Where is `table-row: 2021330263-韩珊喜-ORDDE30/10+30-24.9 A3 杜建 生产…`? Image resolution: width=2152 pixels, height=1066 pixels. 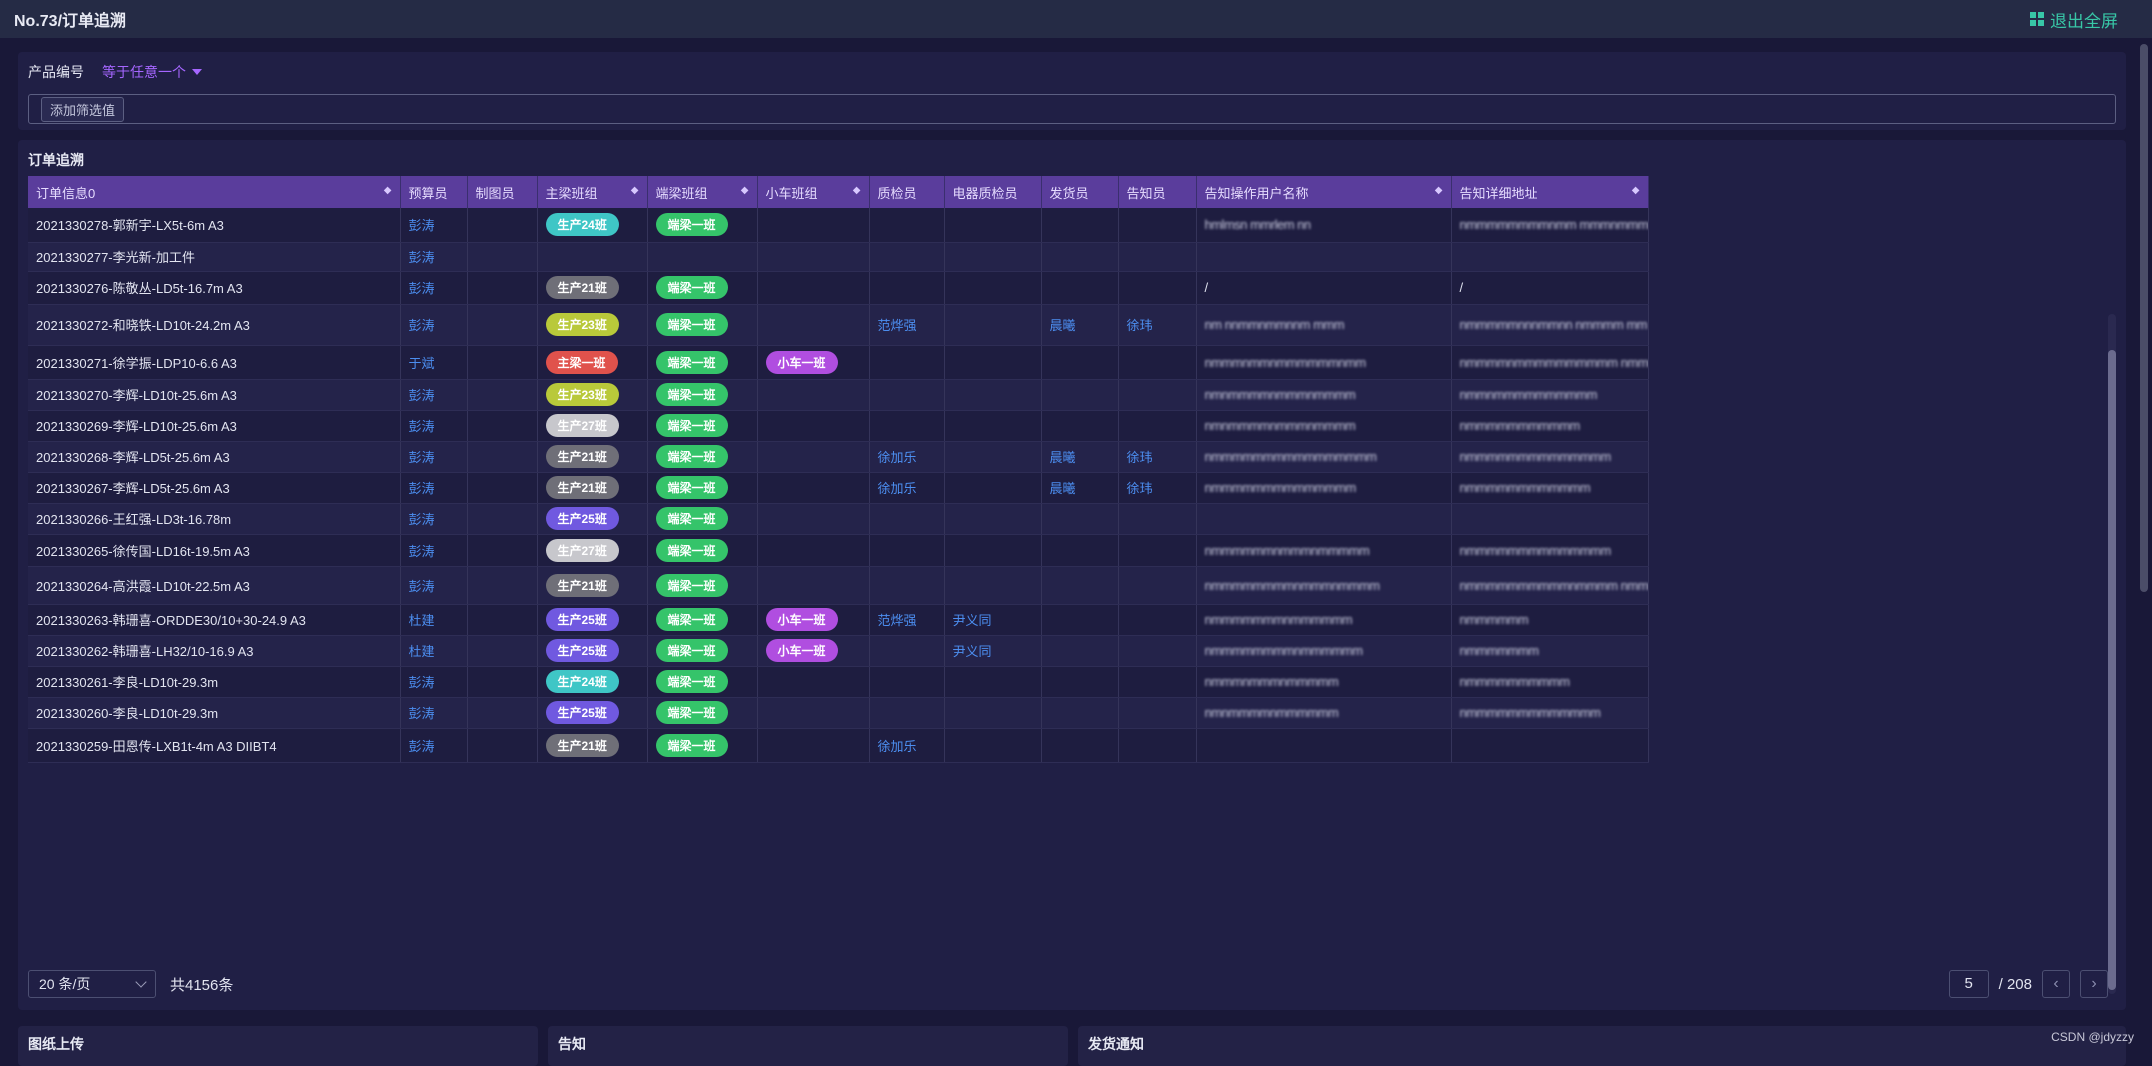 table-row: 2021330263-韩珊喜-ORDDE30/10+30-24.9 A3 杜建 生产… is located at coordinates (838, 620).